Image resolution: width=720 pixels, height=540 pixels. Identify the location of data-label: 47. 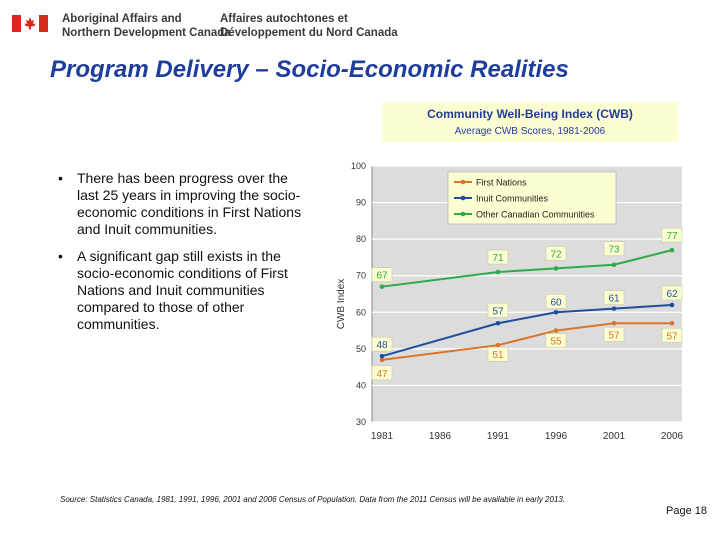
(382, 374).